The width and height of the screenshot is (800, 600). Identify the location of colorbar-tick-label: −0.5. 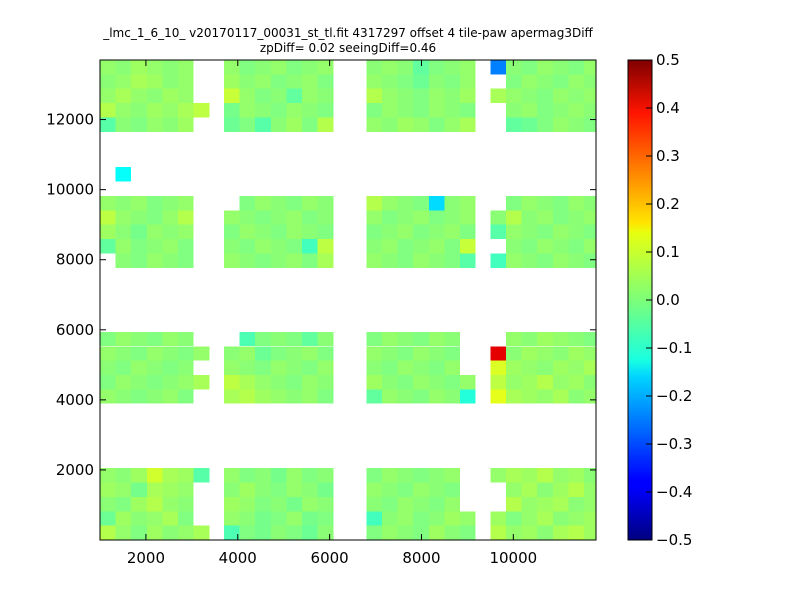
(674, 540).